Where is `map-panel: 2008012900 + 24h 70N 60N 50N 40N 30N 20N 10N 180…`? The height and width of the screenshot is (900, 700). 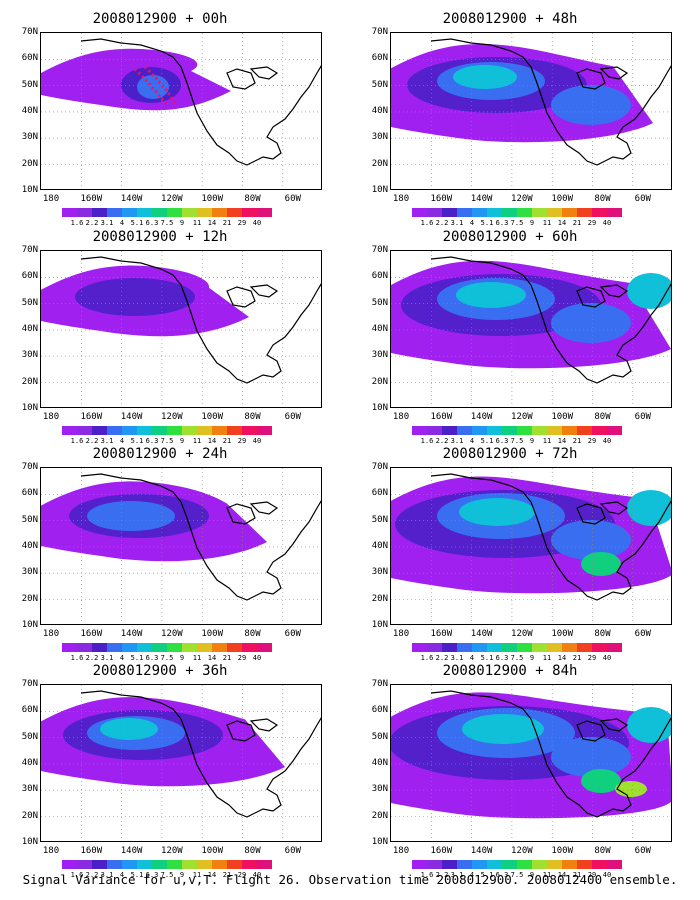
map-panel: 2008012900 + 24h 70N 60N 50N 40N 30N 20N 10N 180… is located at coordinates (166, 552).